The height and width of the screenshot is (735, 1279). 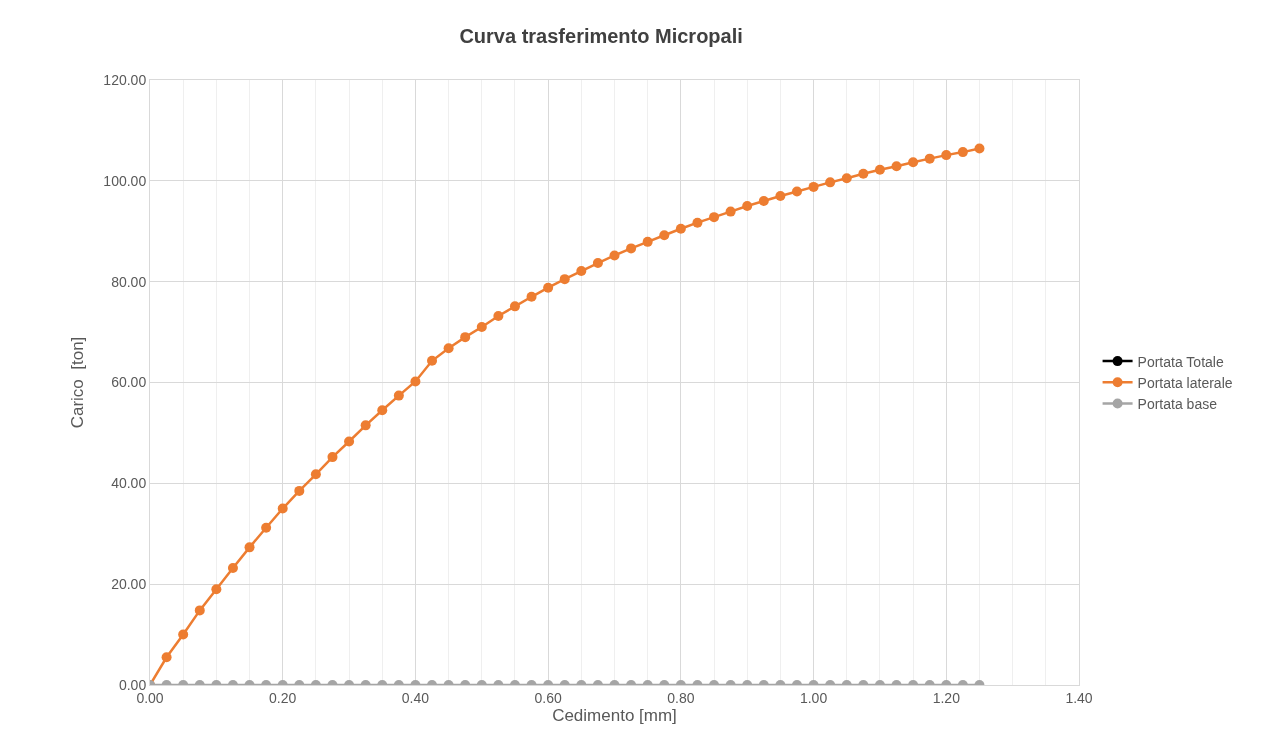 What do you see at coordinates (681, 697) in the screenshot?
I see `x-tick-label: 0.80` at bounding box center [681, 697].